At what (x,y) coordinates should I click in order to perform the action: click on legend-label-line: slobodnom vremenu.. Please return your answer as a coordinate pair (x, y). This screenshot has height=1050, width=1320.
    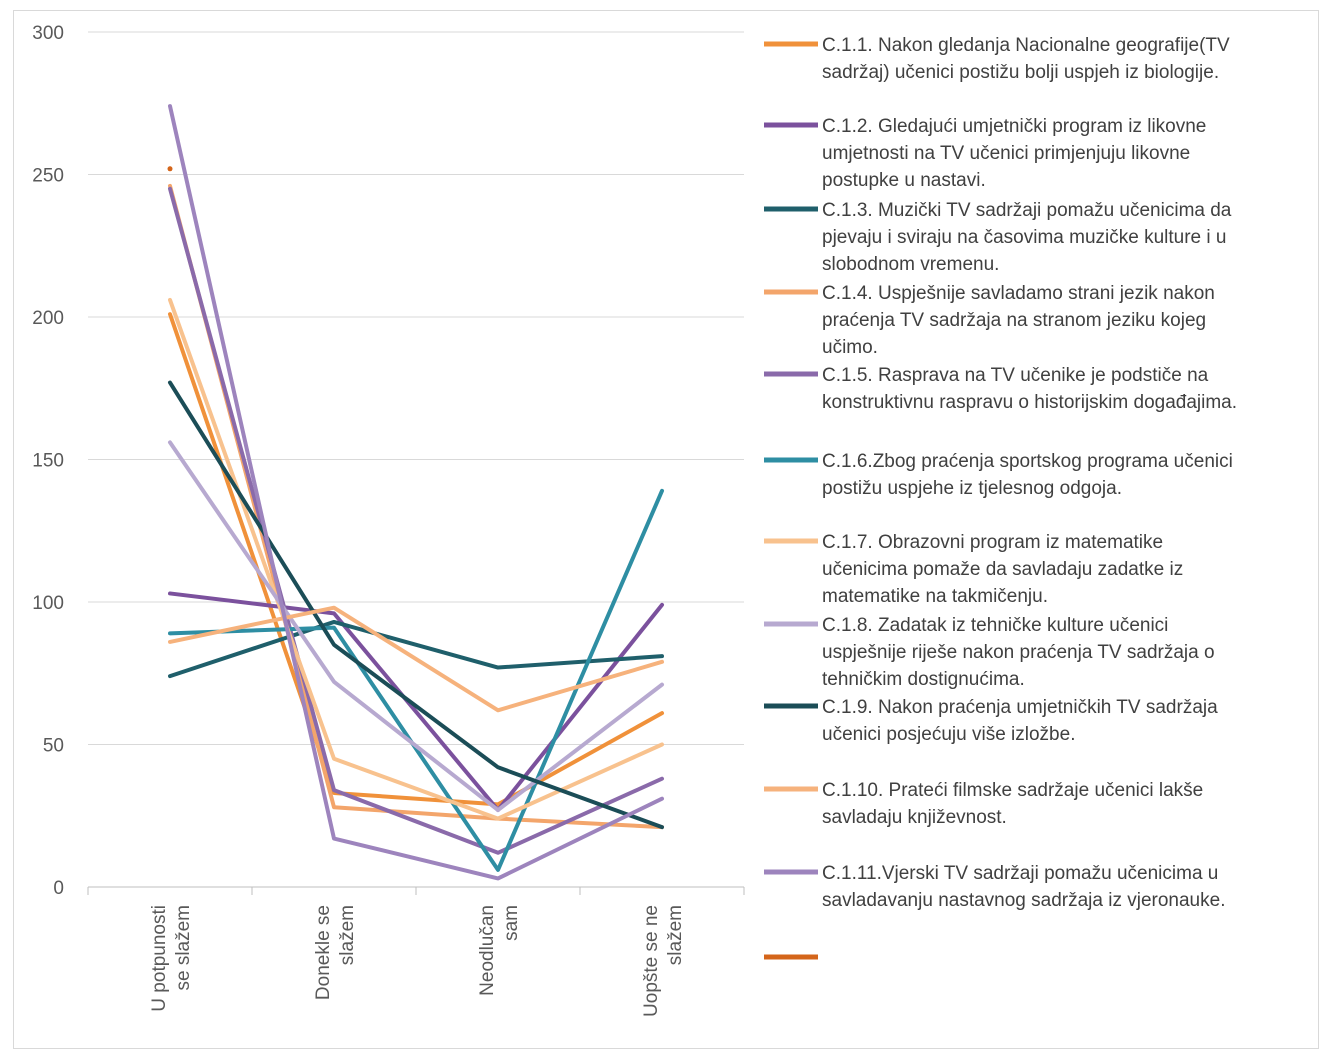
    Looking at the image, I should click on (910, 264).